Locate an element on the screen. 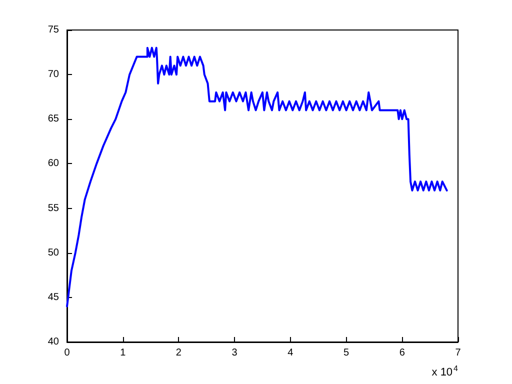  y-tick-label: 75 is located at coordinates (54, 30).